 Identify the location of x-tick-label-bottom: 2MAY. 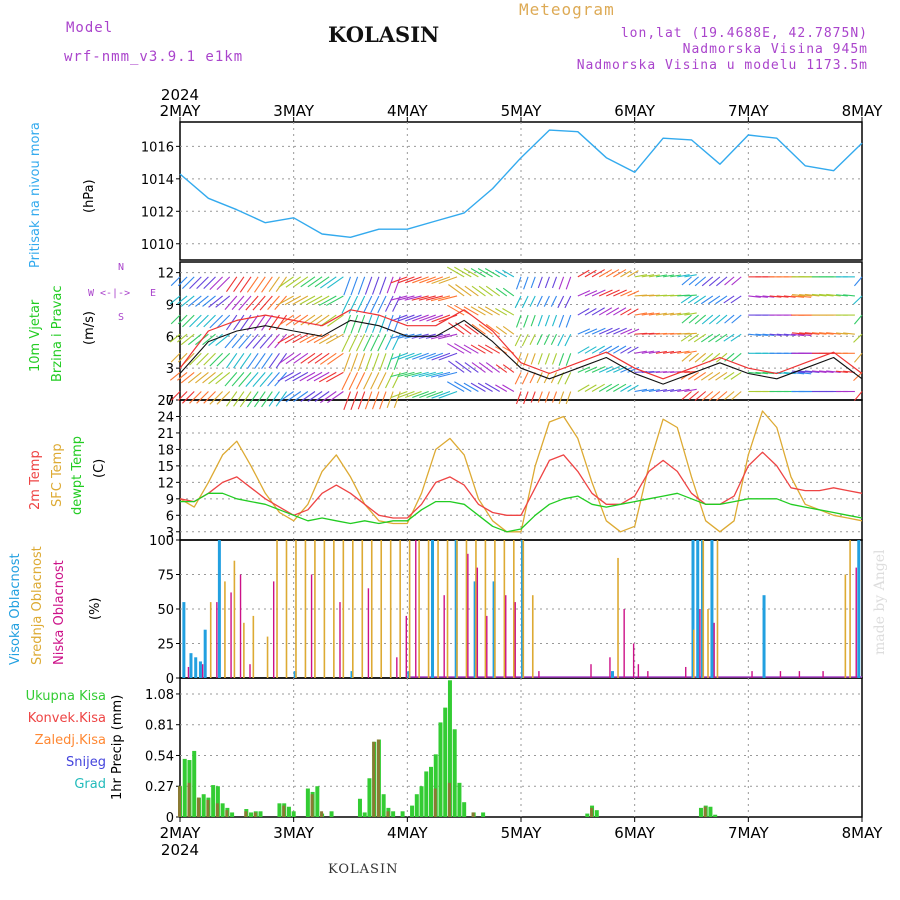
(181, 833).